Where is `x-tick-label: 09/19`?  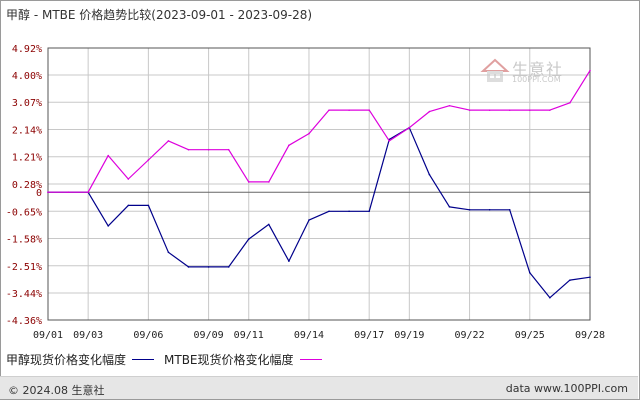 x-tick-label: 09/19 is located at coordinates (409, 335).